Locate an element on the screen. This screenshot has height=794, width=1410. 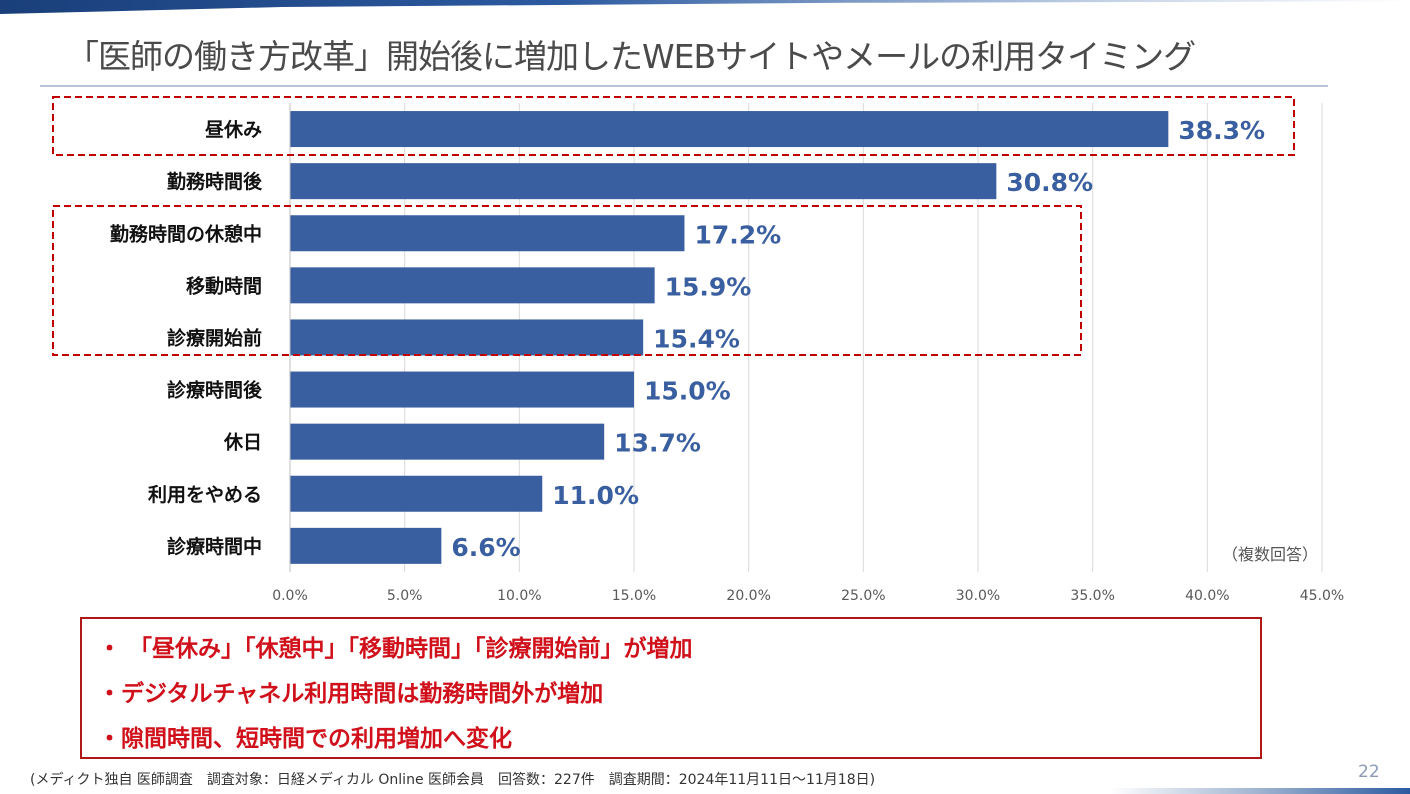
category-label: 勤務時間後 is located at coordinates (215, 181).